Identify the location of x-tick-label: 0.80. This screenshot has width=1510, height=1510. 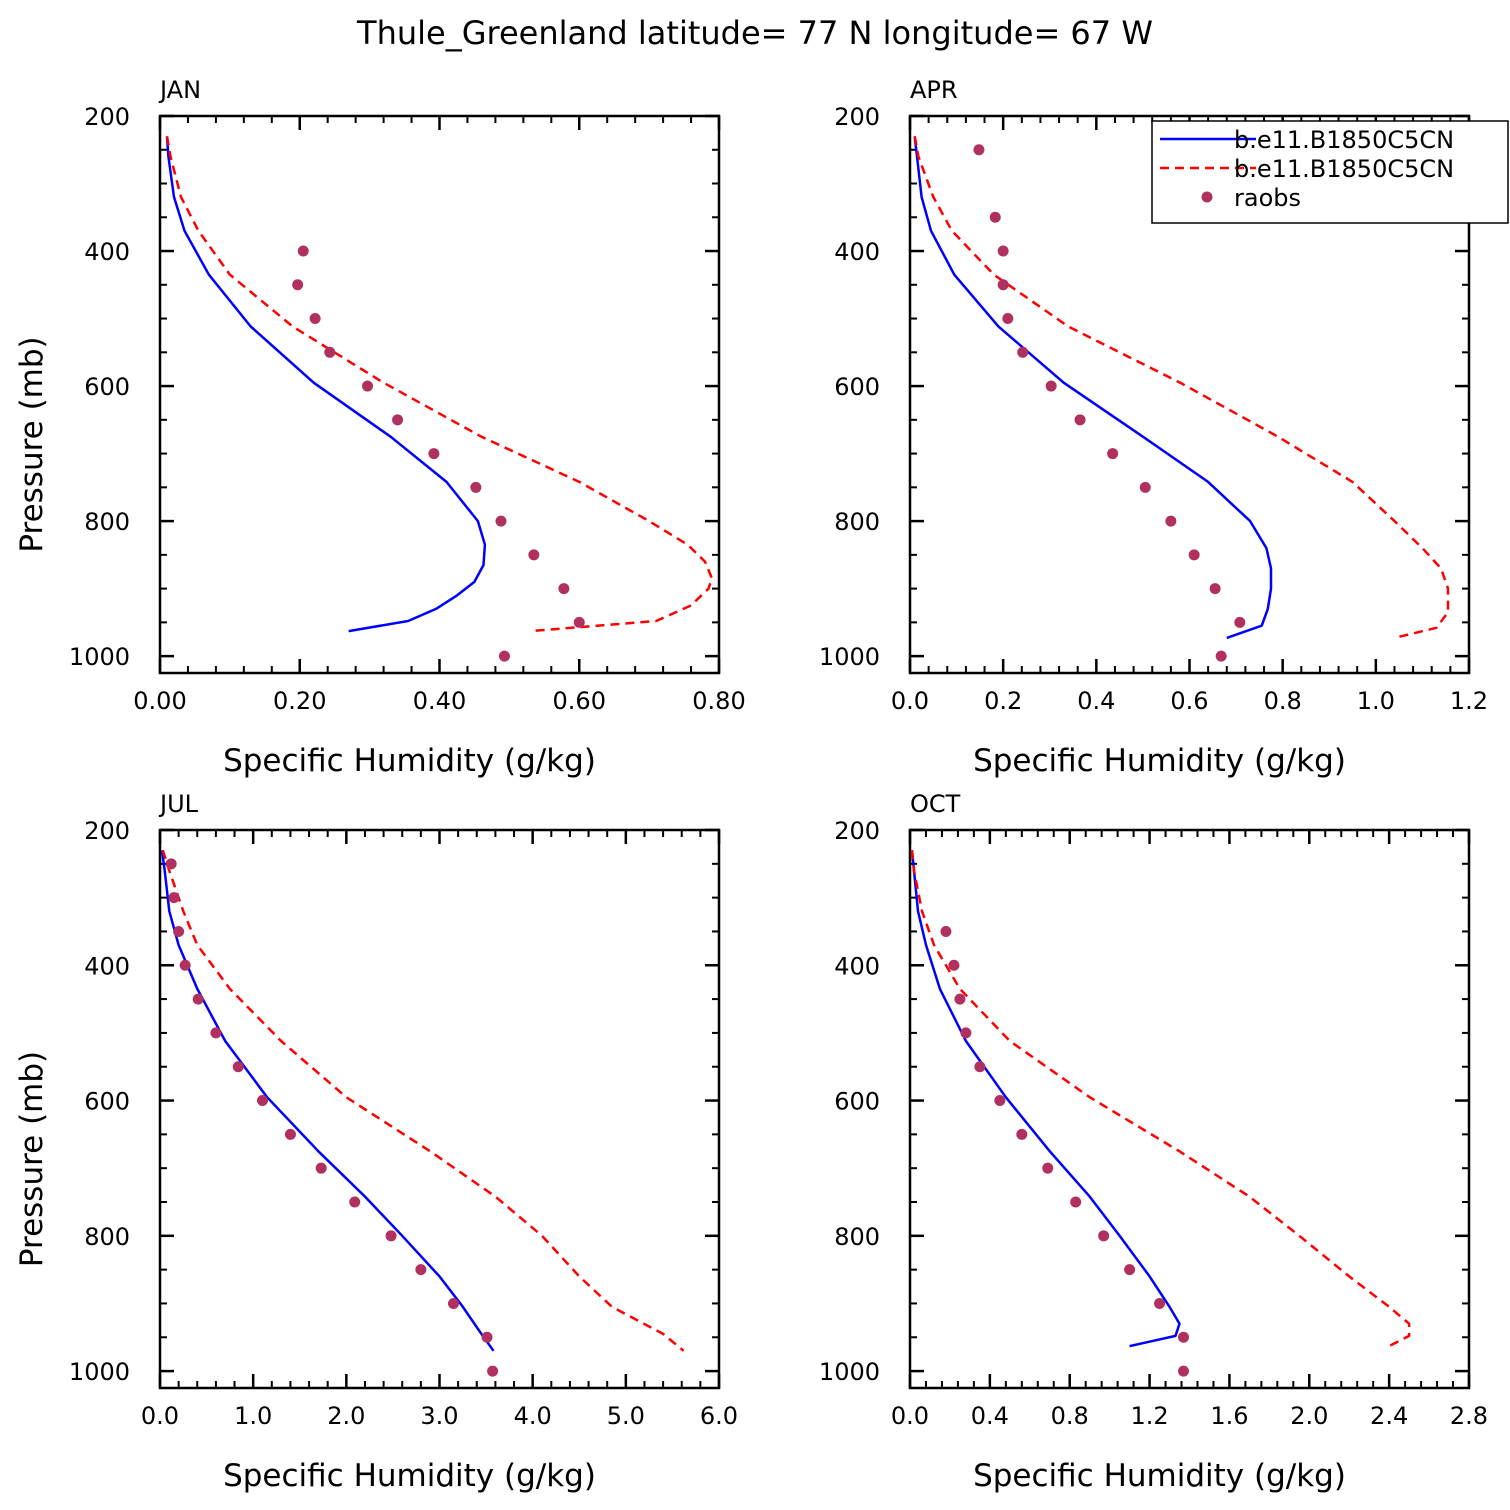
(718, 701).